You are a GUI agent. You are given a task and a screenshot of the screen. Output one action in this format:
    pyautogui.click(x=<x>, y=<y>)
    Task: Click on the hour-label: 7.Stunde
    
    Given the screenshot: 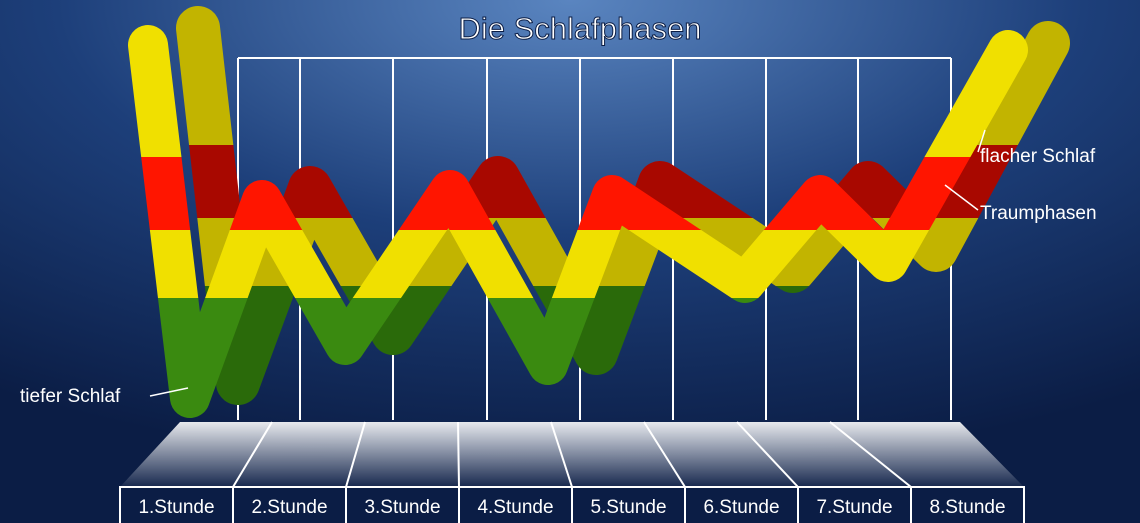 What is the action you would take?
    pyautogui.click(x=854, y=507)
    